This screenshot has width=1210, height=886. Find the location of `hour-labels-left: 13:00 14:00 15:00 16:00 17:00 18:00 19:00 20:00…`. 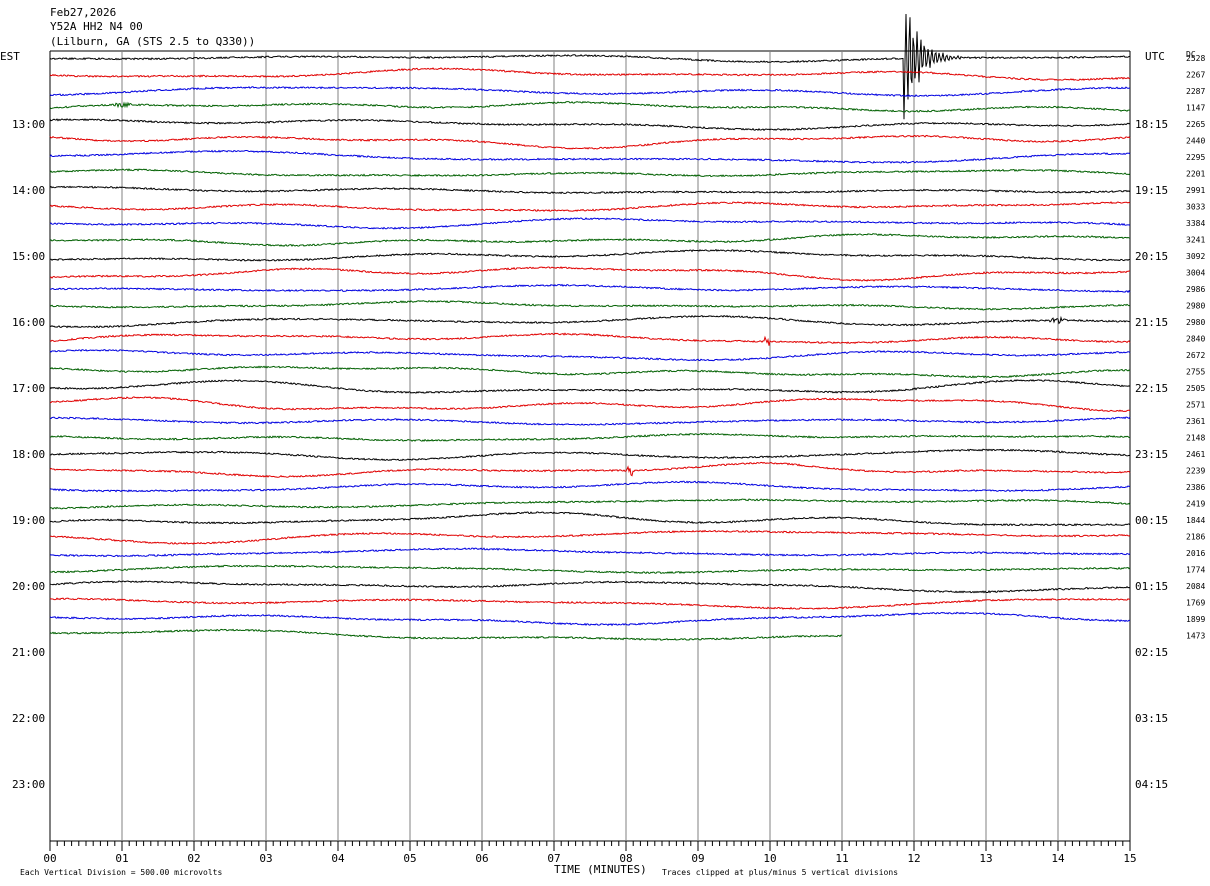

hour-labels-left: 13:00 14:00 15:00 16:00 17:00 18:00 19:00 20:00… is located at coordinates (28, 454).